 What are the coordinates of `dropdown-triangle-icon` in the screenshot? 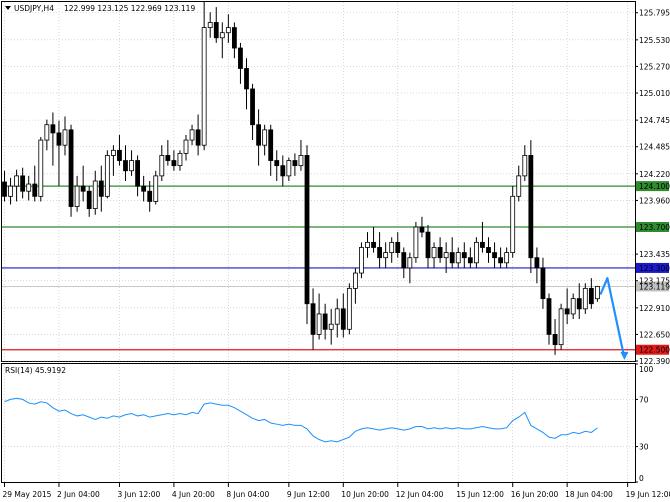 It's located at (8, 8).